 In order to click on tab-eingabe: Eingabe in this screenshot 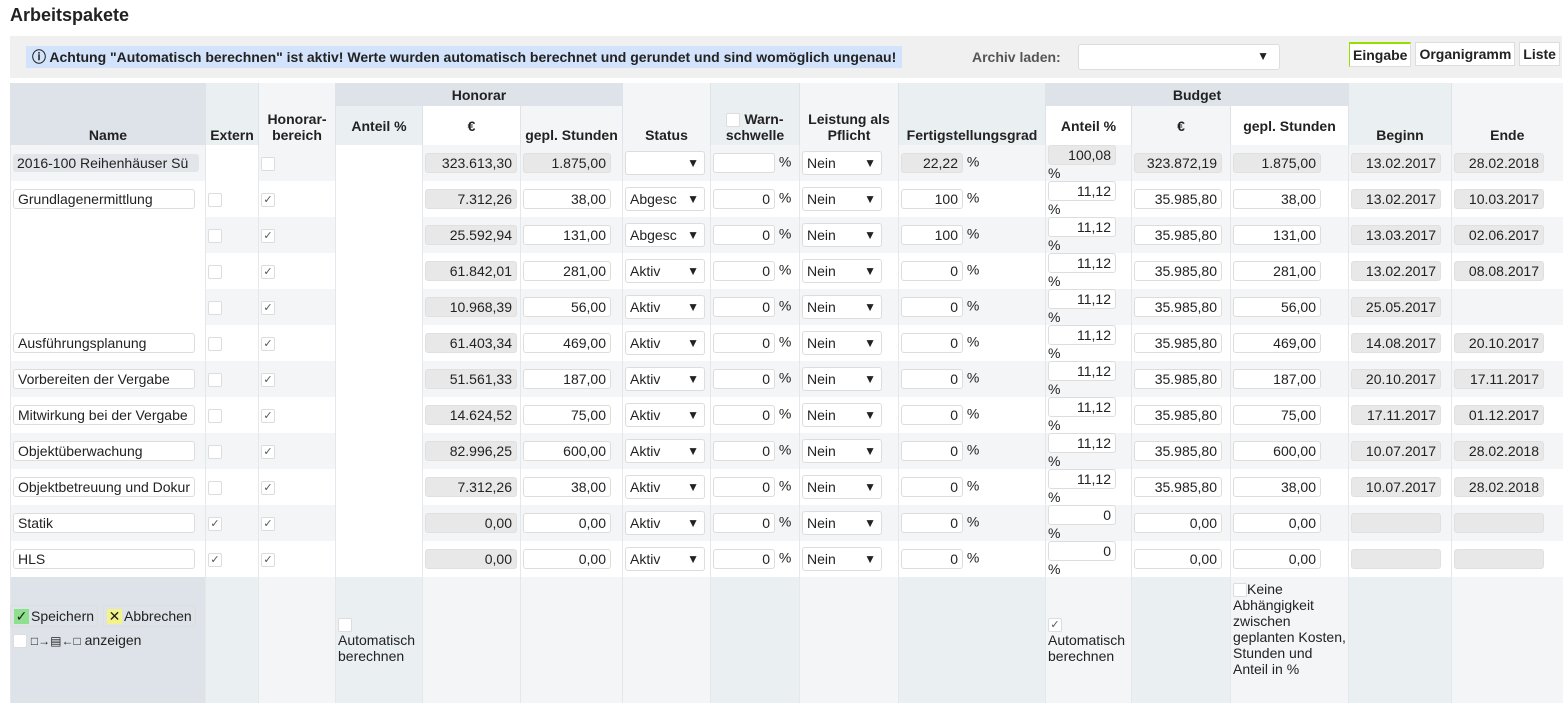, I will do `click(1380, 54)`.